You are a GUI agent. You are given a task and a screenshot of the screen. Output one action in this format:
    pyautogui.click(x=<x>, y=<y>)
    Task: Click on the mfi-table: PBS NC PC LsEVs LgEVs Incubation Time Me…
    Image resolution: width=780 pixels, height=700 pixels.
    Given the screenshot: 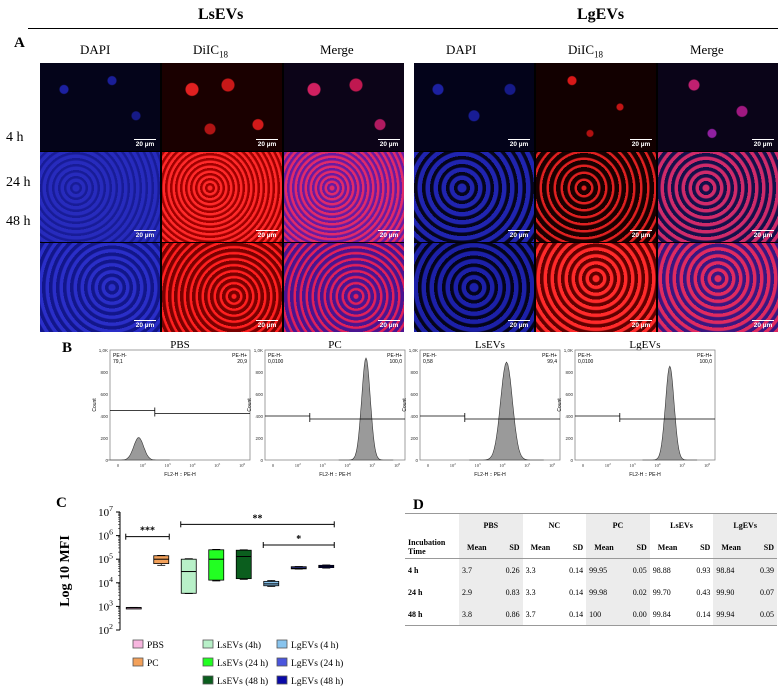 What is the action you would take?
    pyautogui.click(x=591, y=569)
    